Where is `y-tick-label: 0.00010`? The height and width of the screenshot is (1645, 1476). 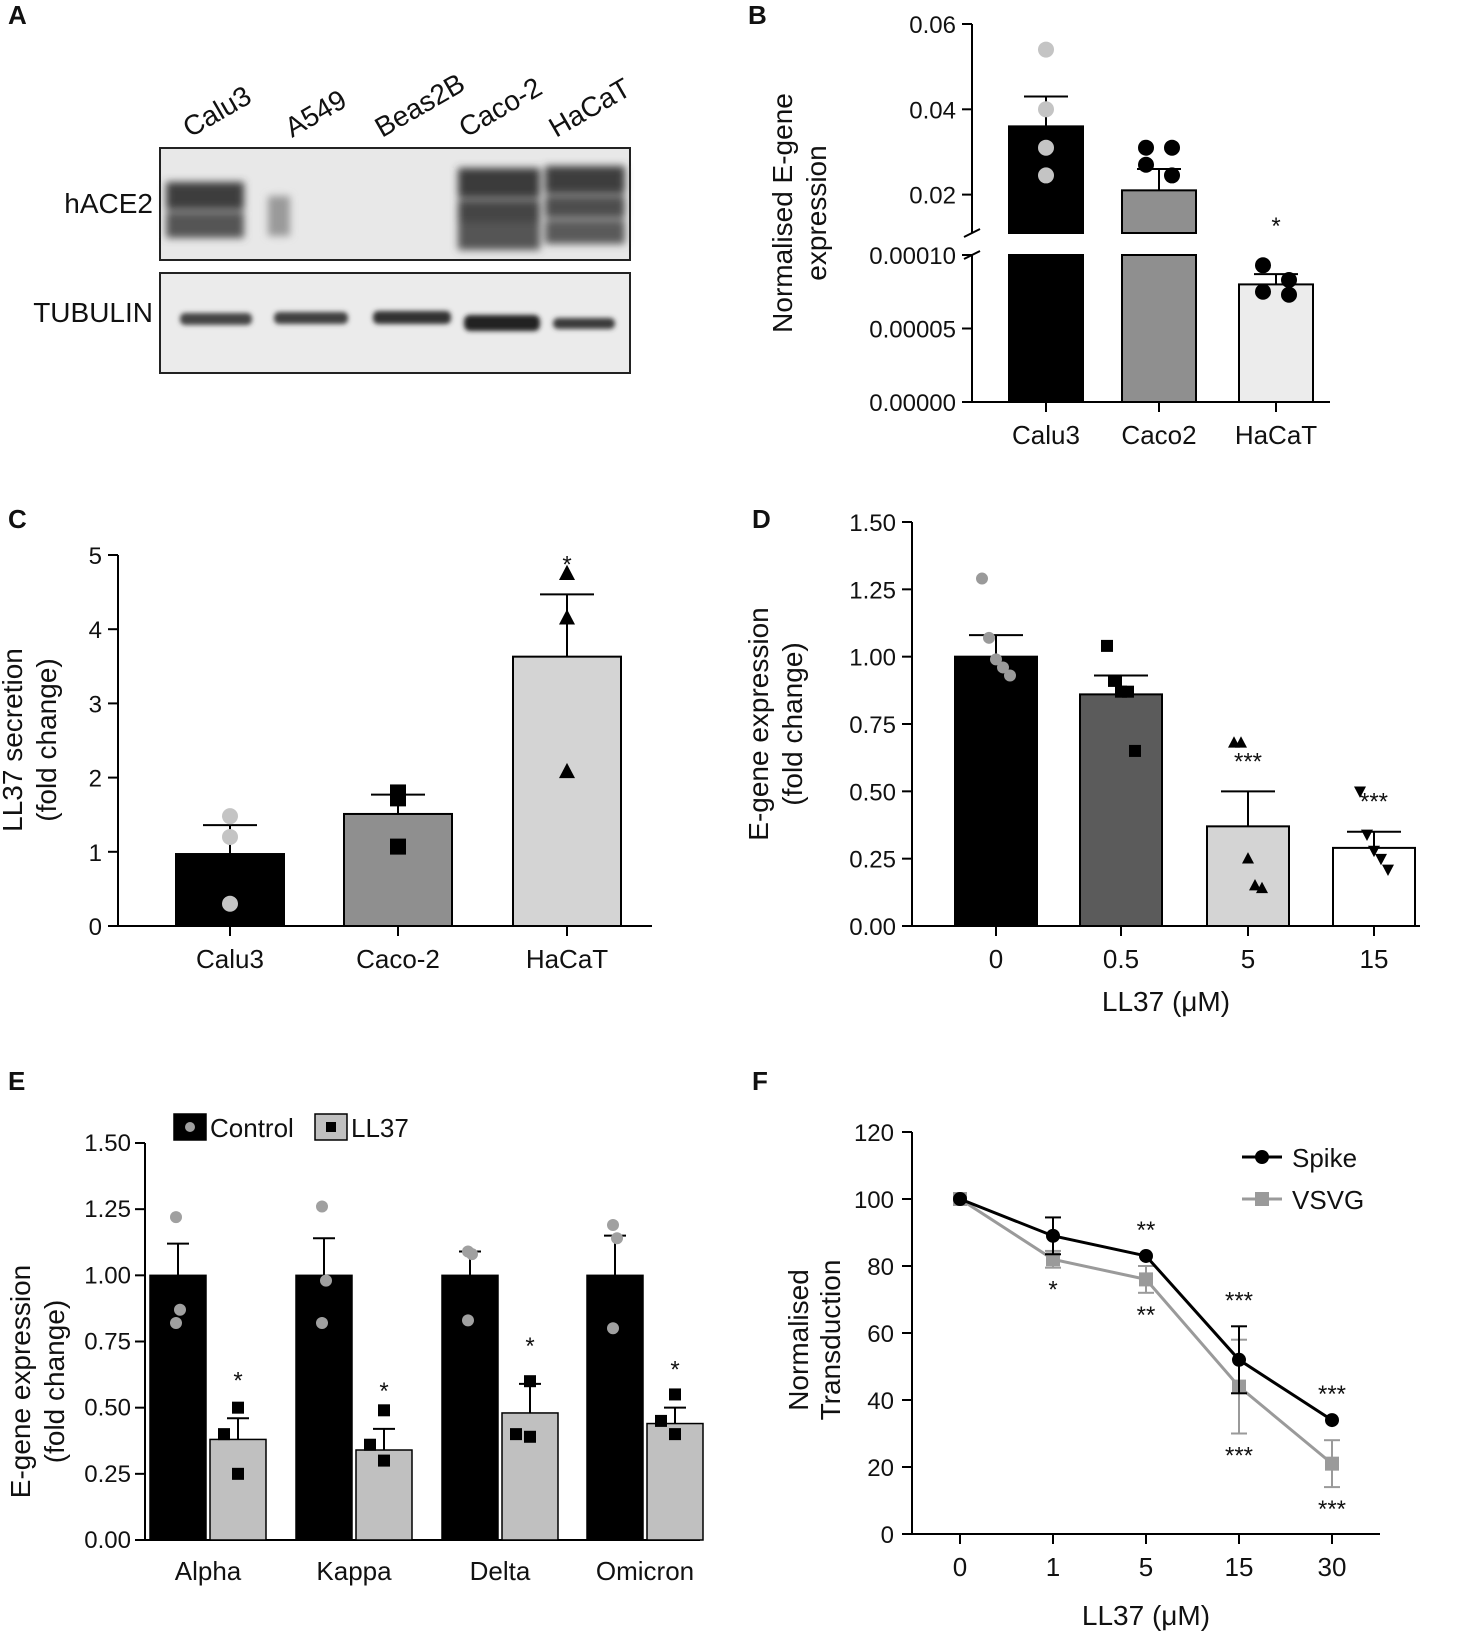 y-tick-label: 0.00010 is located at coordinates (912, 256).